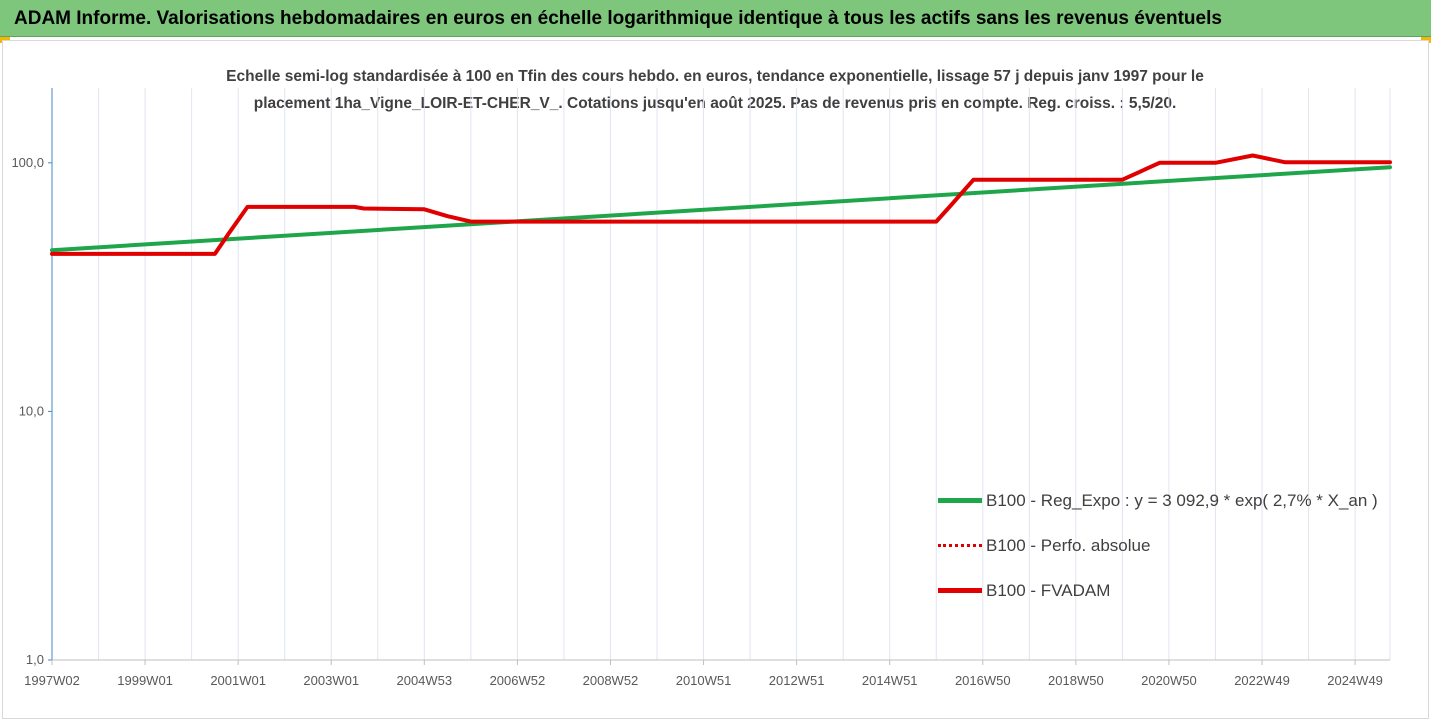 Image resolution: width=1431 pixels, height=721 pixels. I want to click on x-tick-label: 2010W51, so click(704, 680).